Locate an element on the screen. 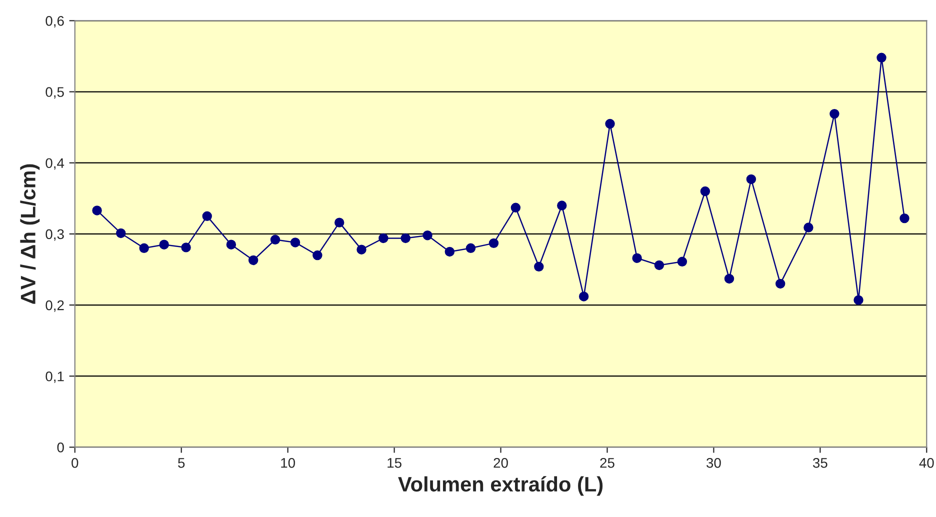  y-tick-label: 0,3 is located at coordinates (55, 235).